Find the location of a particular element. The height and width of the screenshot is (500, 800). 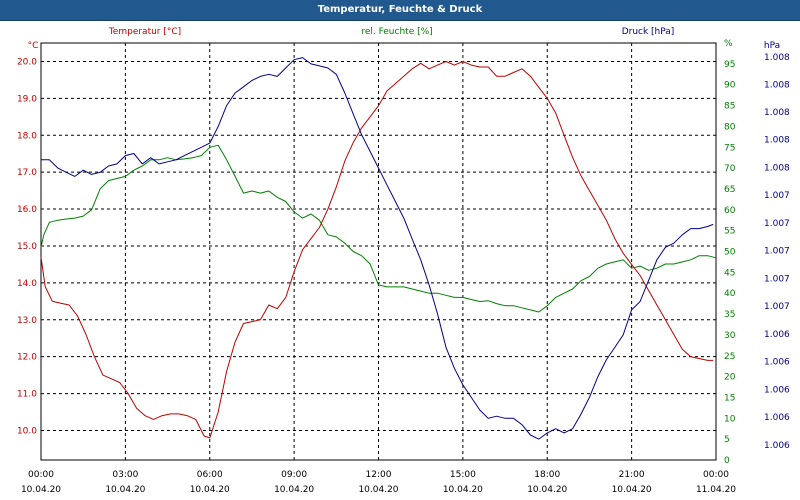

right1-tick-label: 25 is located at coordinates (729, 357).